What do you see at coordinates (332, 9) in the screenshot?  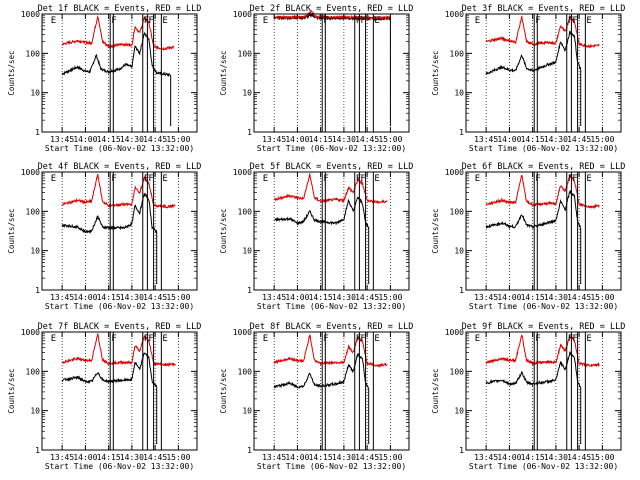 I see `panel-title: Det 2f BLACK = Events, RED = LLD` at bounding box center [332, 9].